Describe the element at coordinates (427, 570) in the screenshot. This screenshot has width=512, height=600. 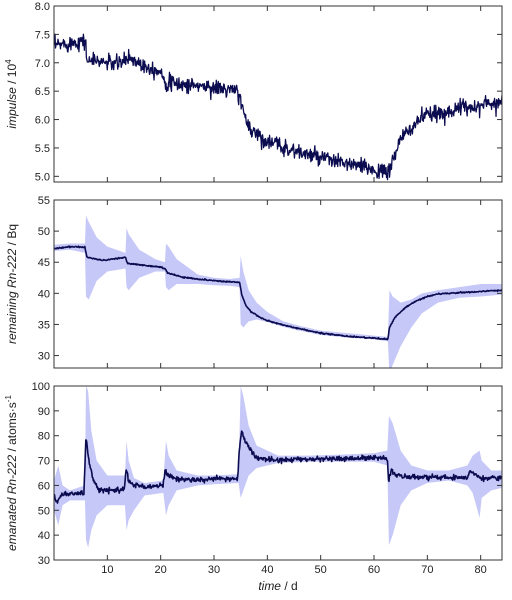
I see `x-tick-label: 70` at that location.